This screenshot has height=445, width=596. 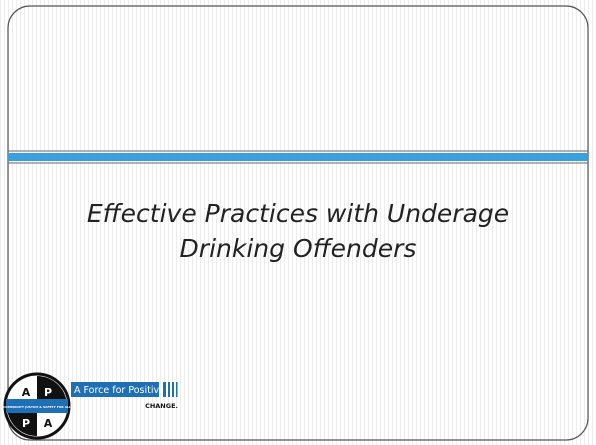 What do you see at coordinates (298, 213) in the screenshot?
I see `title-line: Effective Practices with Underage` at bounding box center [298, 213].